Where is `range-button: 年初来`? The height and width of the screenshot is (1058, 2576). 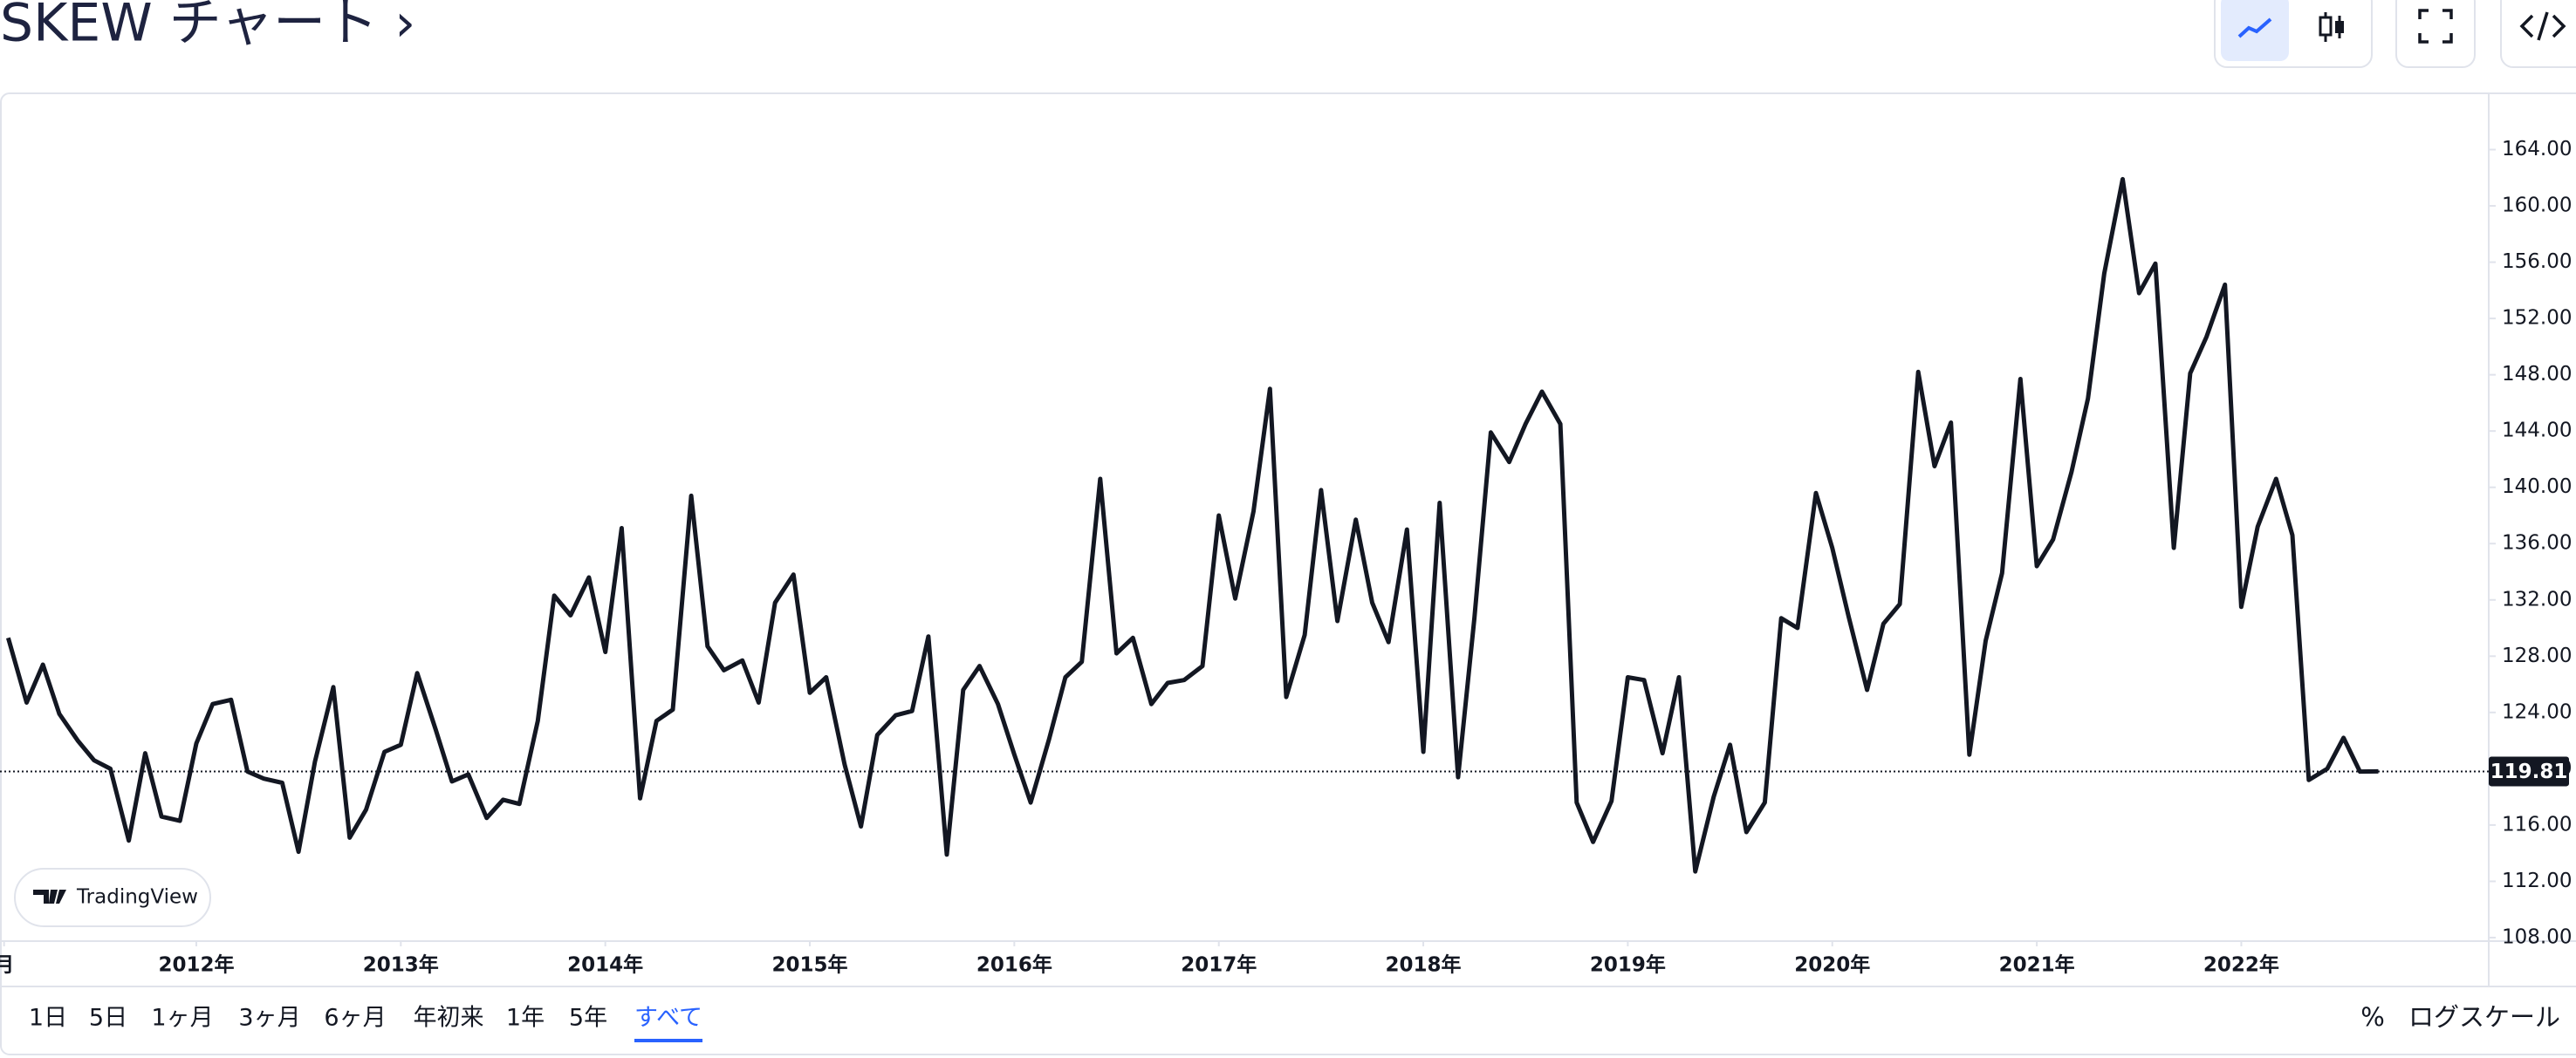
range-button: 年初来 is located at coordinates (449, 1019).